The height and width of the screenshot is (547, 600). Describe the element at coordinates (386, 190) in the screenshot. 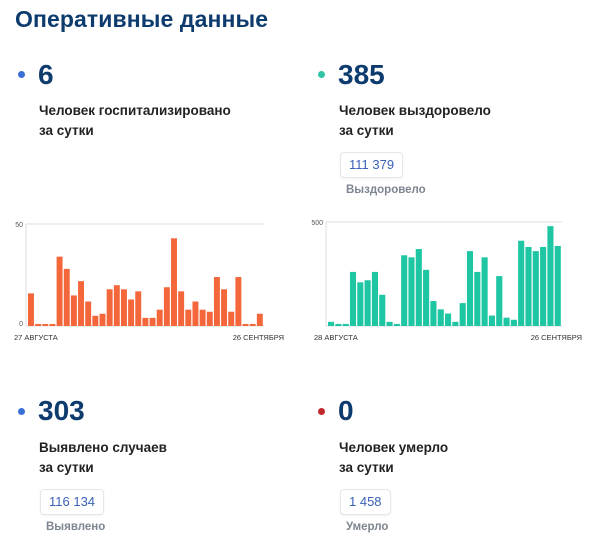

I see `recovered-total-label: Выздоровело` at that location.